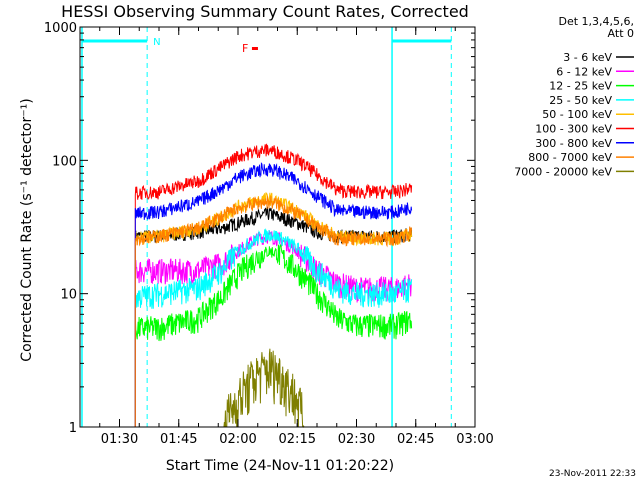  I want to click on legend-label-2: 12 - 25 keV, so click(580, 86).